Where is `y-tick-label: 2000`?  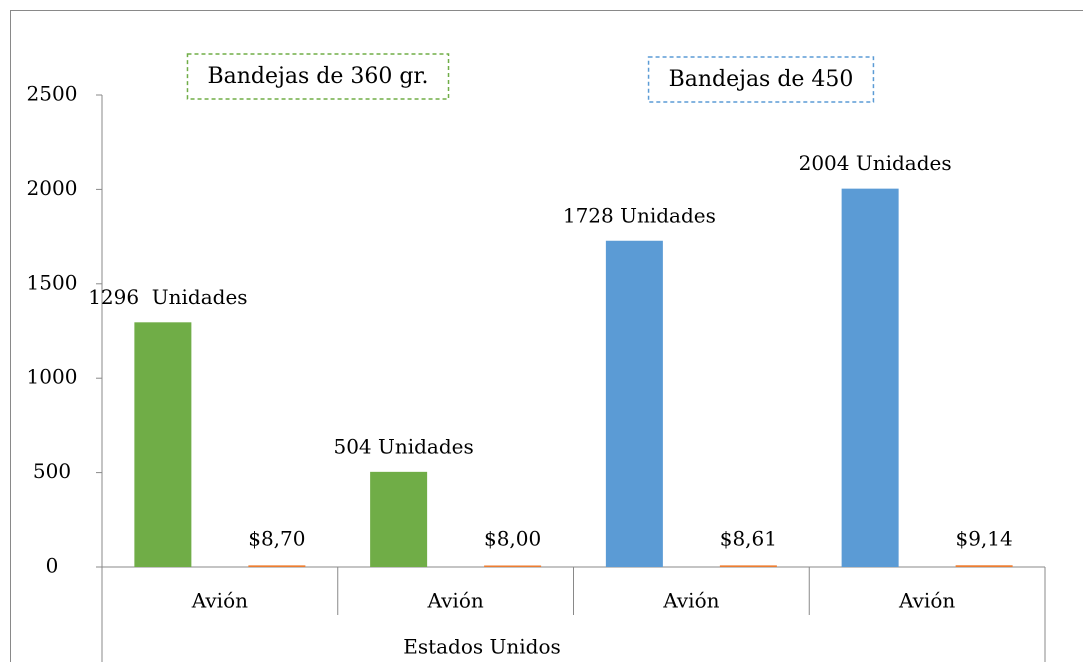
y-tick-label: 2000 is located at coordinates (52, 188).